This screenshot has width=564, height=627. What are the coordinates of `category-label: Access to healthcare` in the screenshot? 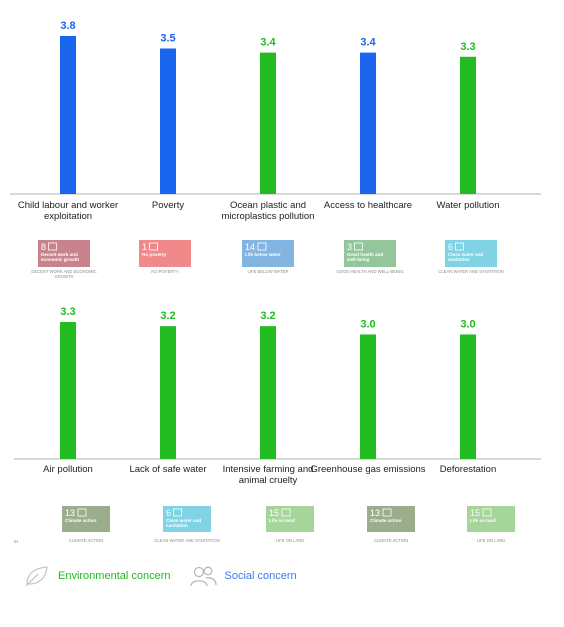 It's located at (368, 205).